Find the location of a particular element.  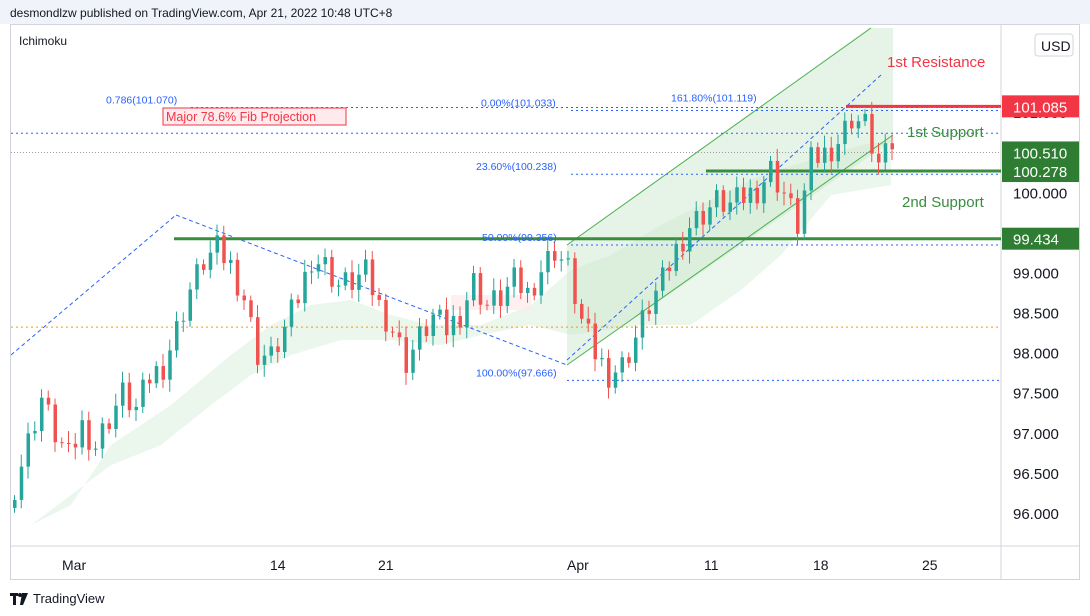

fib-projection-label: Major 78.6% Fib Projection is located at coordinates (241, 117).